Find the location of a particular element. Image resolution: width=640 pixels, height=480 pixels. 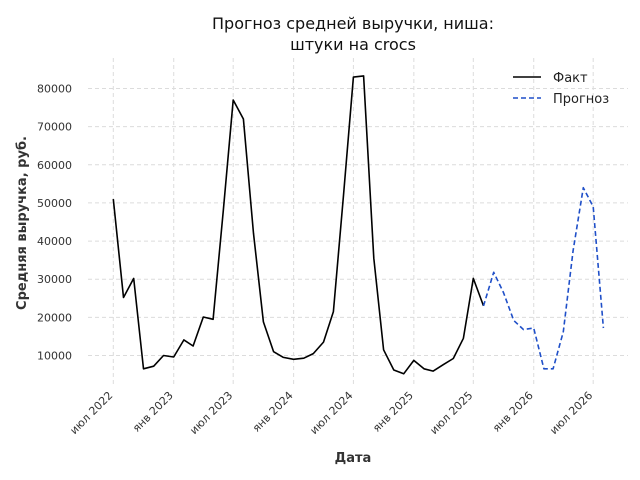

x-tick-label: янв 2025 is located at coordinates (393, 412).